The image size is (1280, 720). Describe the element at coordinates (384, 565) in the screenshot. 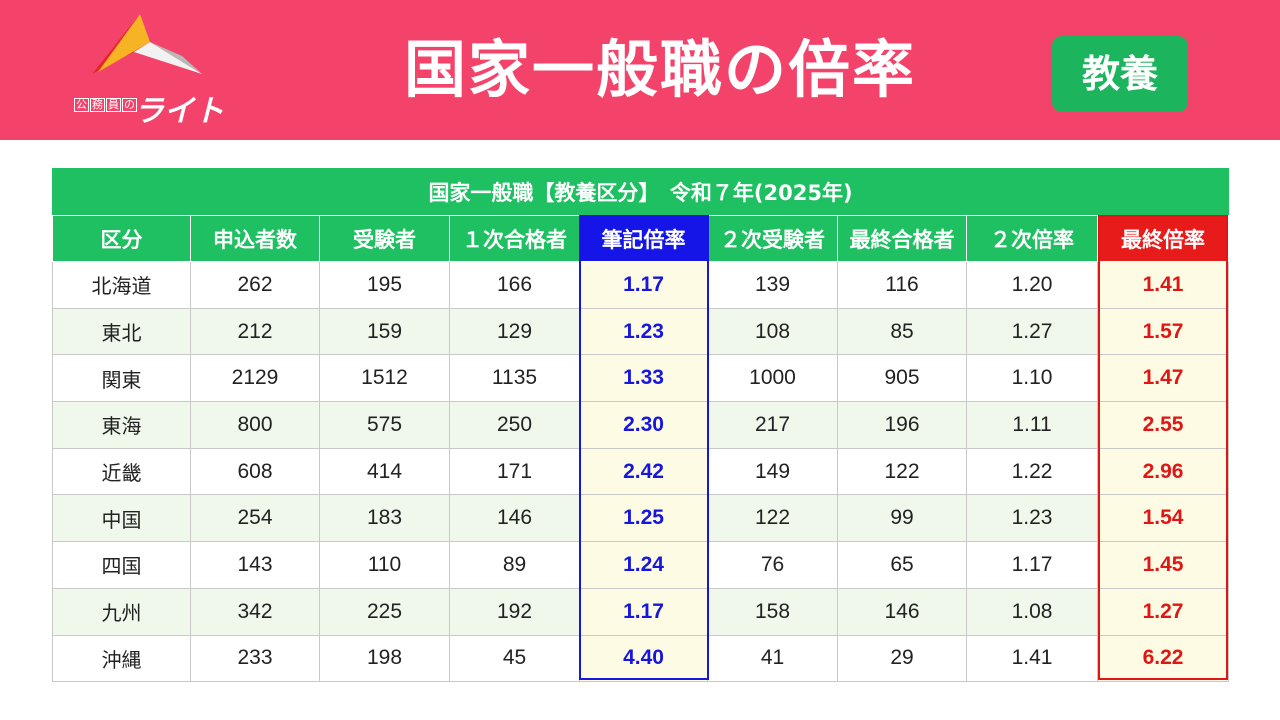

I see `examinees-cell: 110` at that location.